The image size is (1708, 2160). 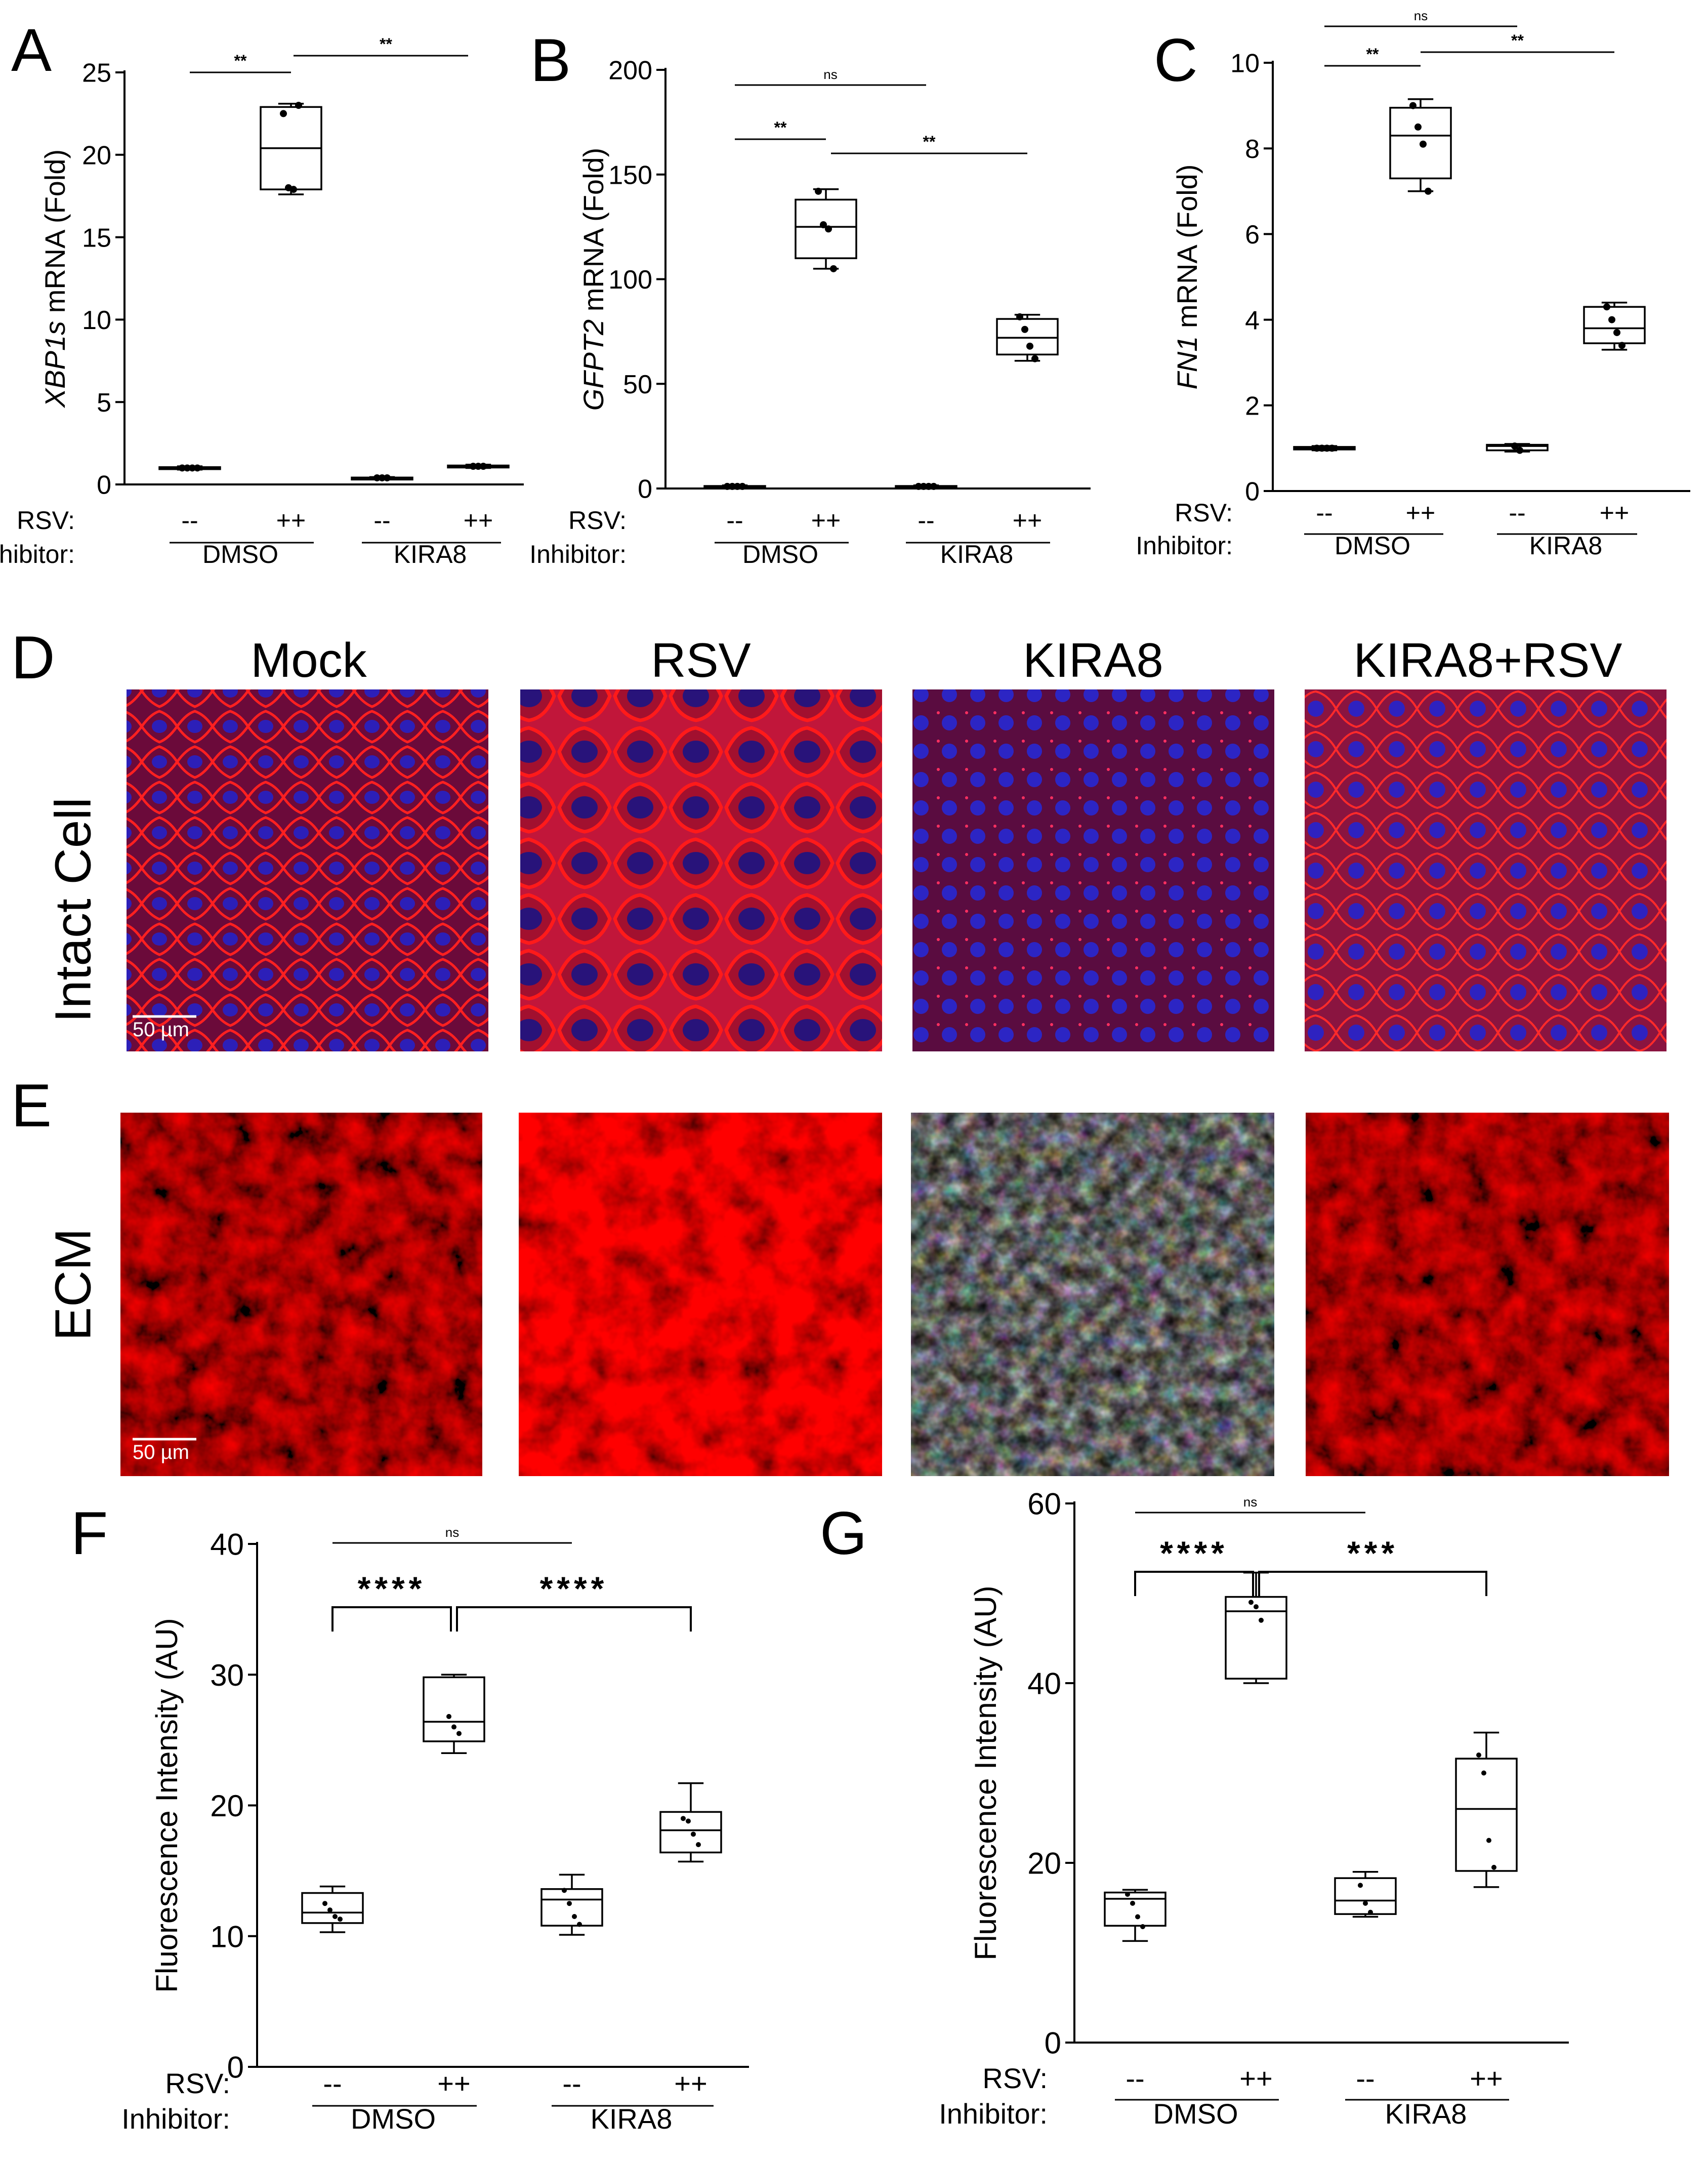 I want to click on y-tick-label: 5, so click(x=104, y=403).